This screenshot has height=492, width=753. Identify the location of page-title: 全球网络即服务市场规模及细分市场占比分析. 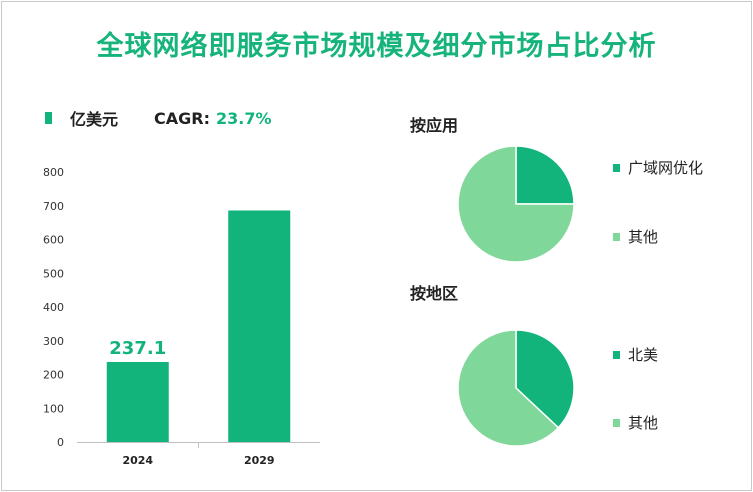
(376, 46).